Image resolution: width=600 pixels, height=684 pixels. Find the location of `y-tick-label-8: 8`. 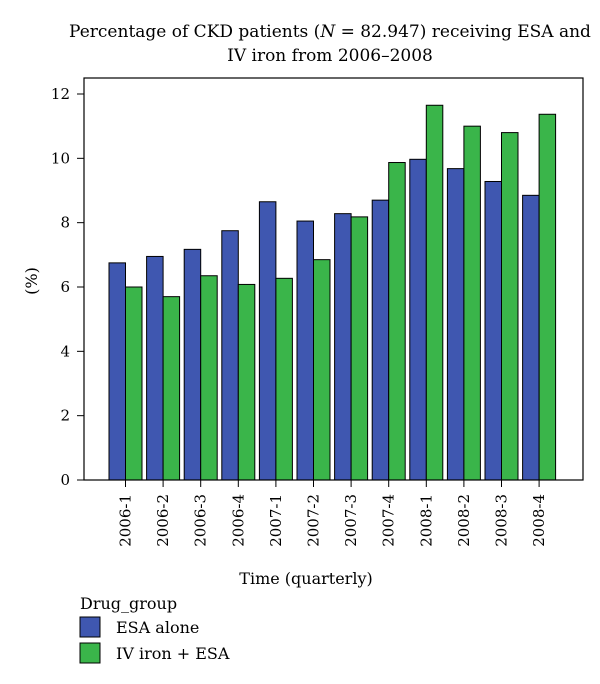

y-tick-label-8: 8 is located at coordinates (65, 223).